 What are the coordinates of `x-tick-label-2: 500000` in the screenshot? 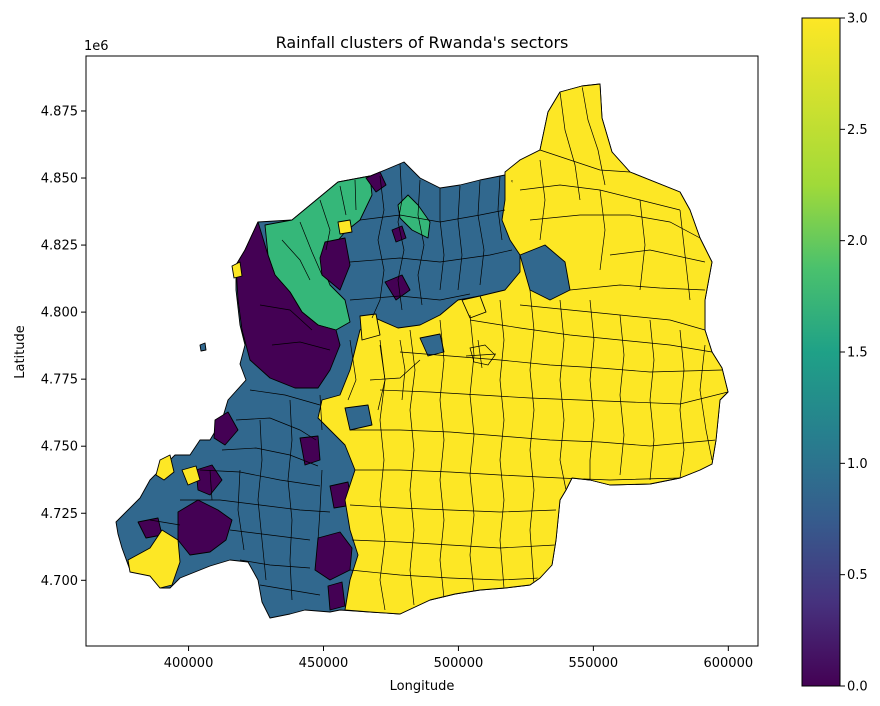 It's located at (459, 663).